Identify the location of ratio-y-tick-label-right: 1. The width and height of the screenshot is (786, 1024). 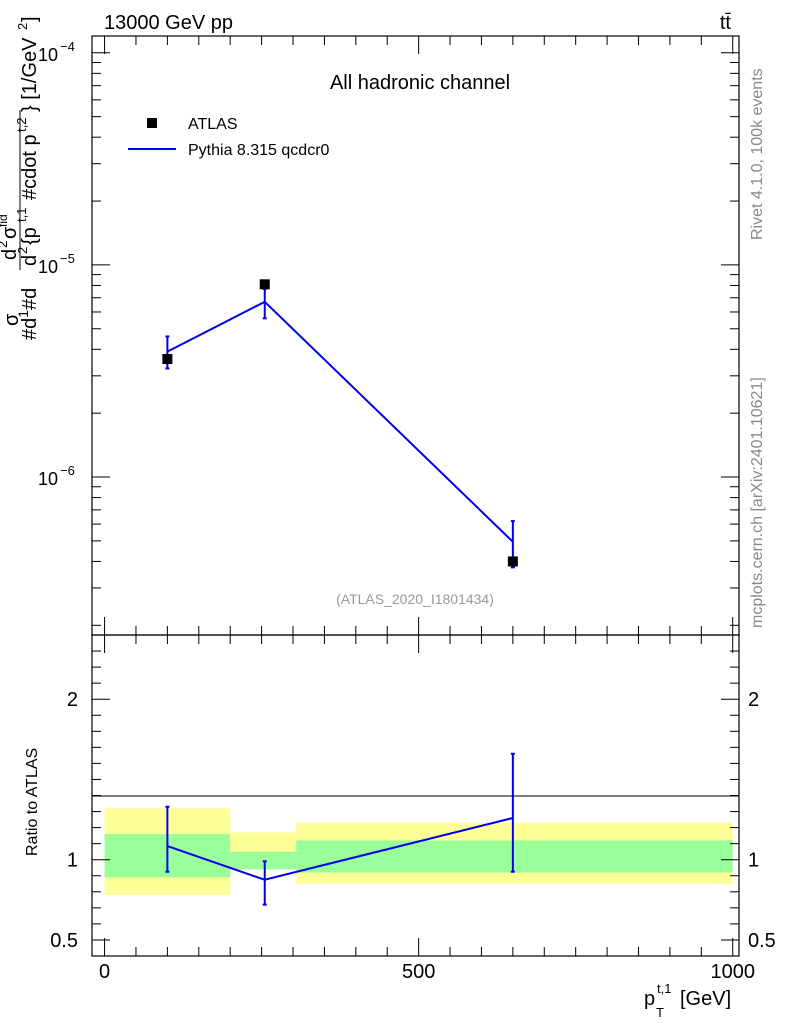
(753, 861).